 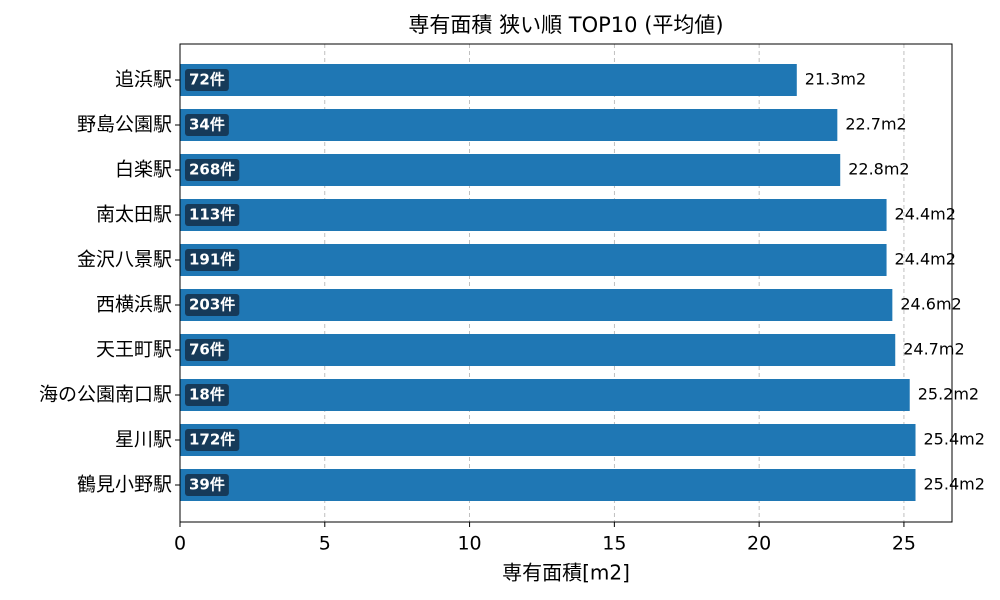 I want to click on count-label: 191件, so click(x=212, y=260).